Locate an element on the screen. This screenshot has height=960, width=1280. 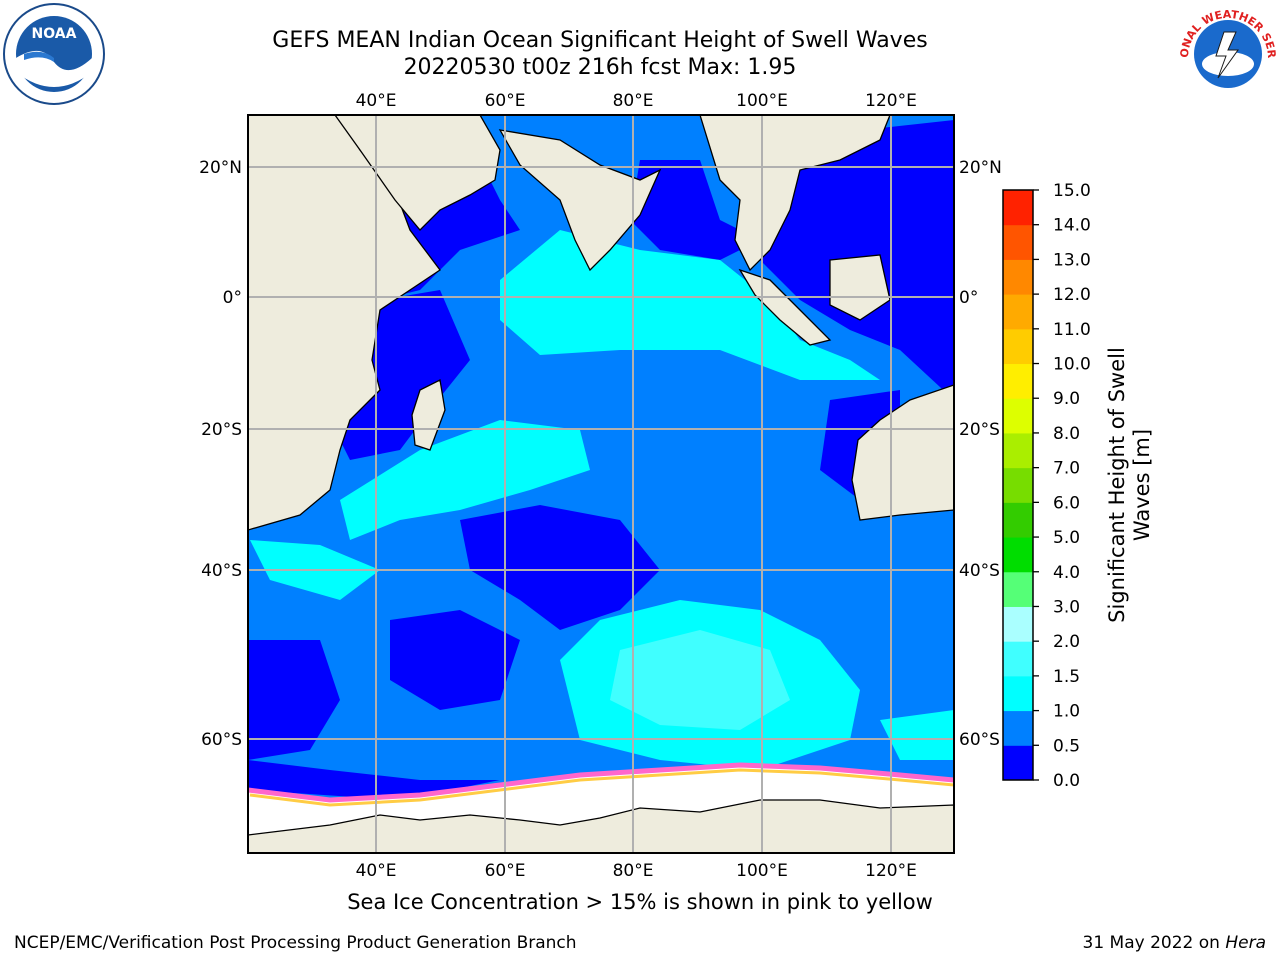
lon-ticks-top: 40°E 60°E 80°E 100°E 120°E is located at coordinates (636, 101).